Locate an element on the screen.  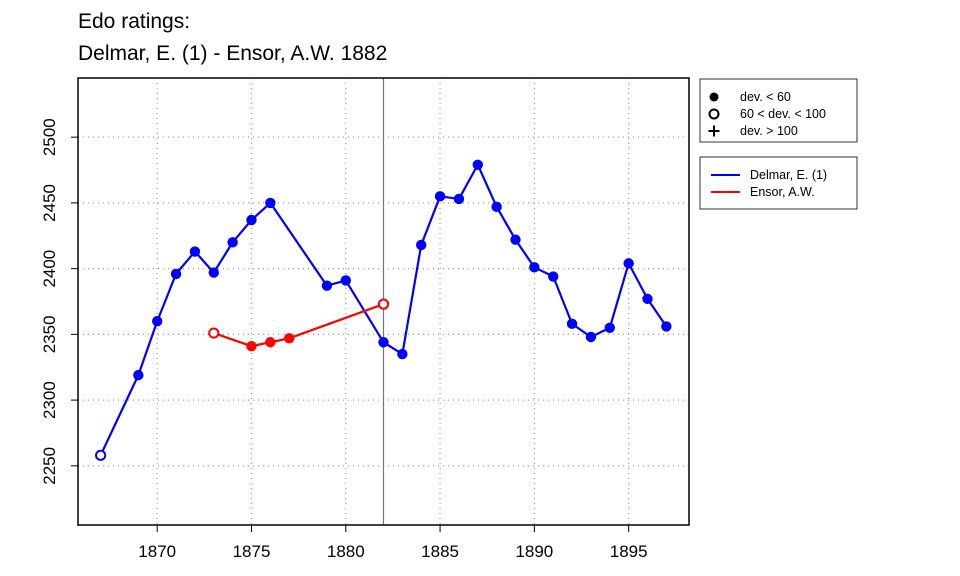
chart-subtitle: Delmar, E. (1) - Ensor, A.W. 1882 is located at coordinates (232, 53).